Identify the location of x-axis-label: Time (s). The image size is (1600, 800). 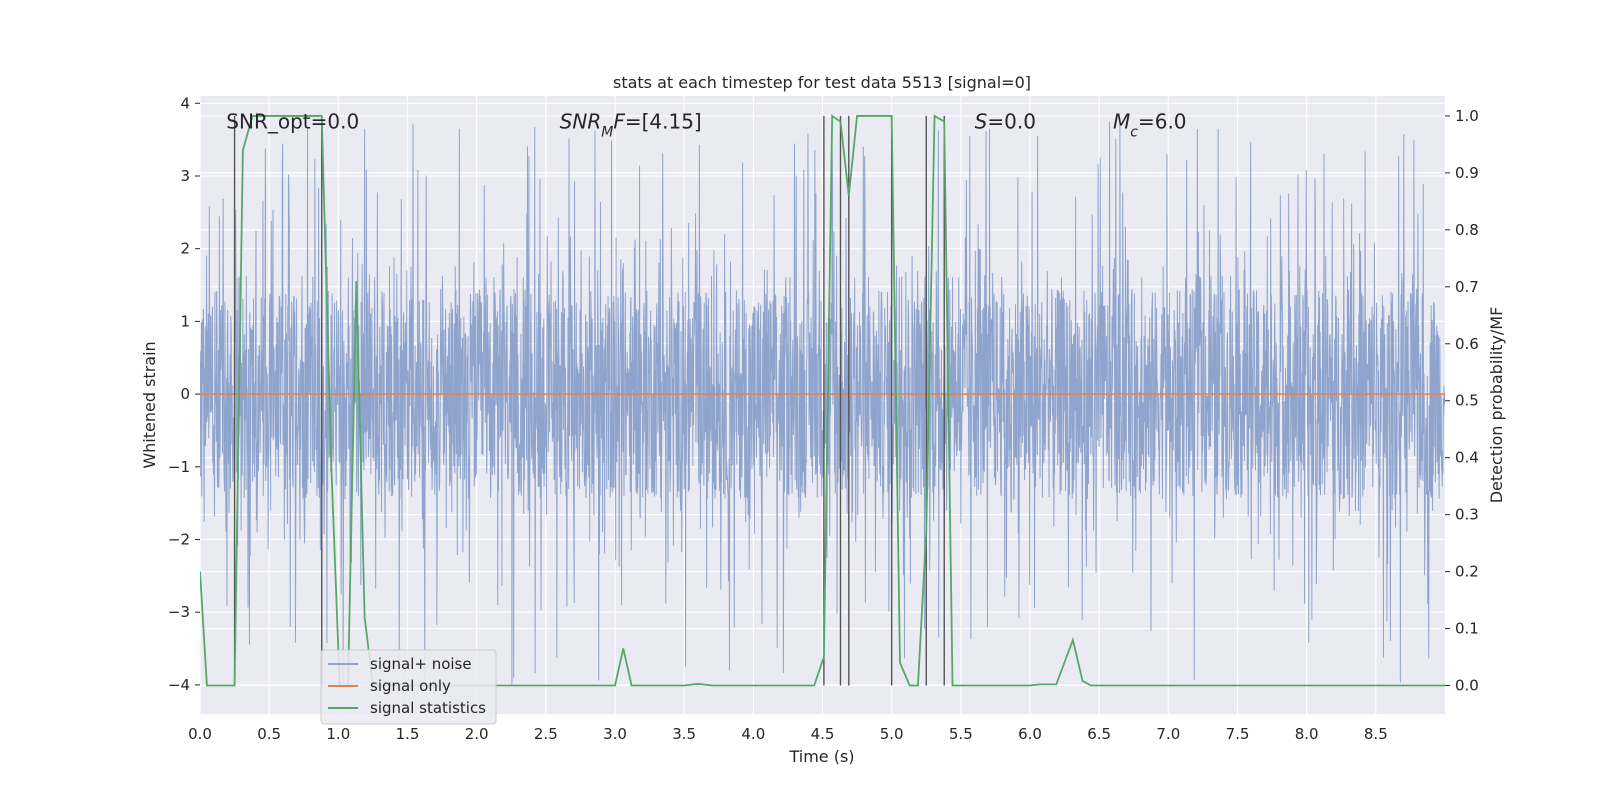
(821, 756).